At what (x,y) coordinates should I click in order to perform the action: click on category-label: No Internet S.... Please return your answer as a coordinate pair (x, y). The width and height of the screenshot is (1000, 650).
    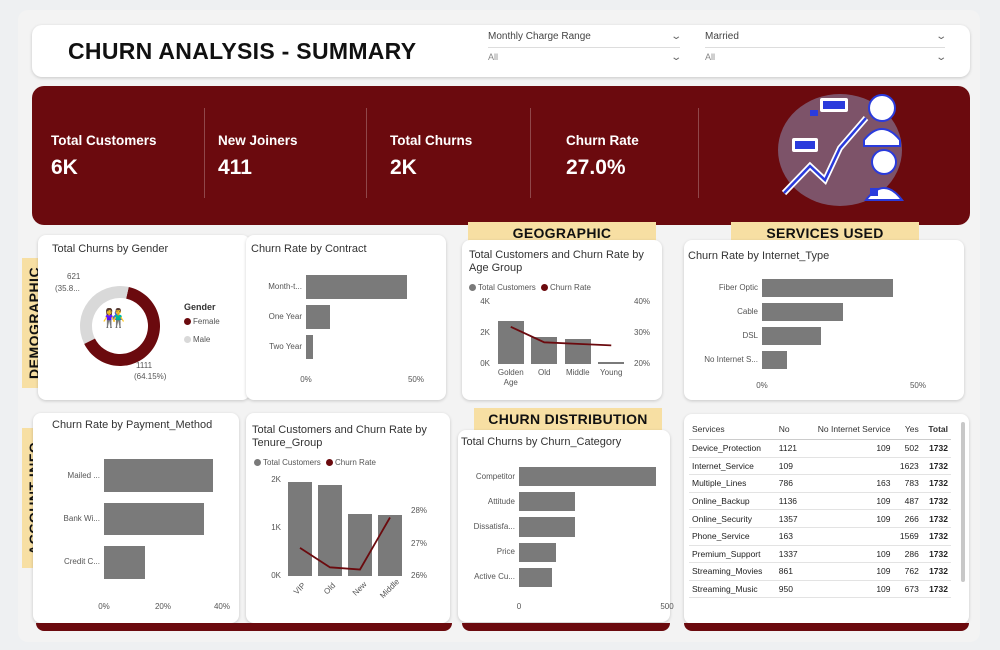
    Looking at the image, I should click on (731, 359).